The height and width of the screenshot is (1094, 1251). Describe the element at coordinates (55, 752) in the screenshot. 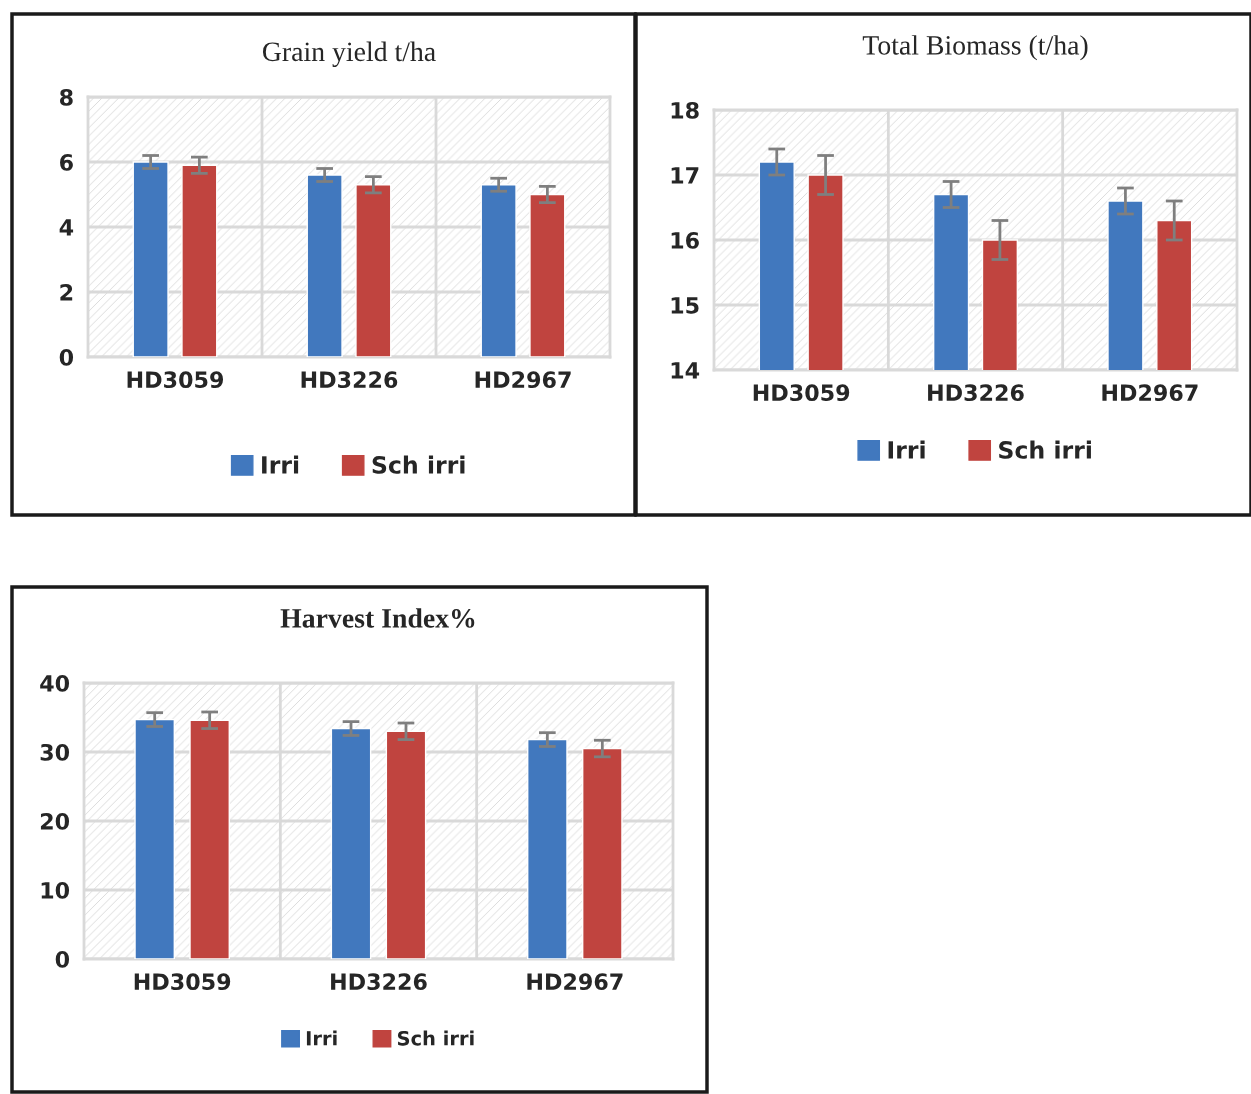

I see `y-tick-label: 30` at that location.